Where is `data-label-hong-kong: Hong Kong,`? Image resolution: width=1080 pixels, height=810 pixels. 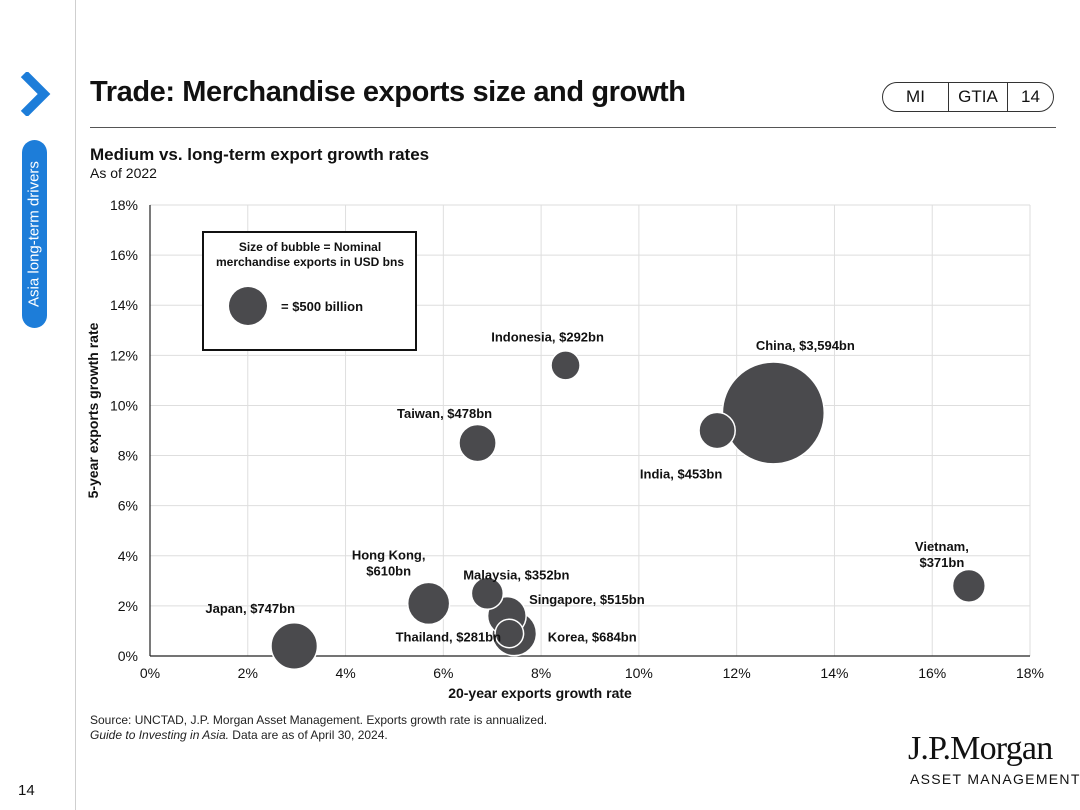 data-label-hong-kong: Hong Kong, is located at coordinates (389, 554).